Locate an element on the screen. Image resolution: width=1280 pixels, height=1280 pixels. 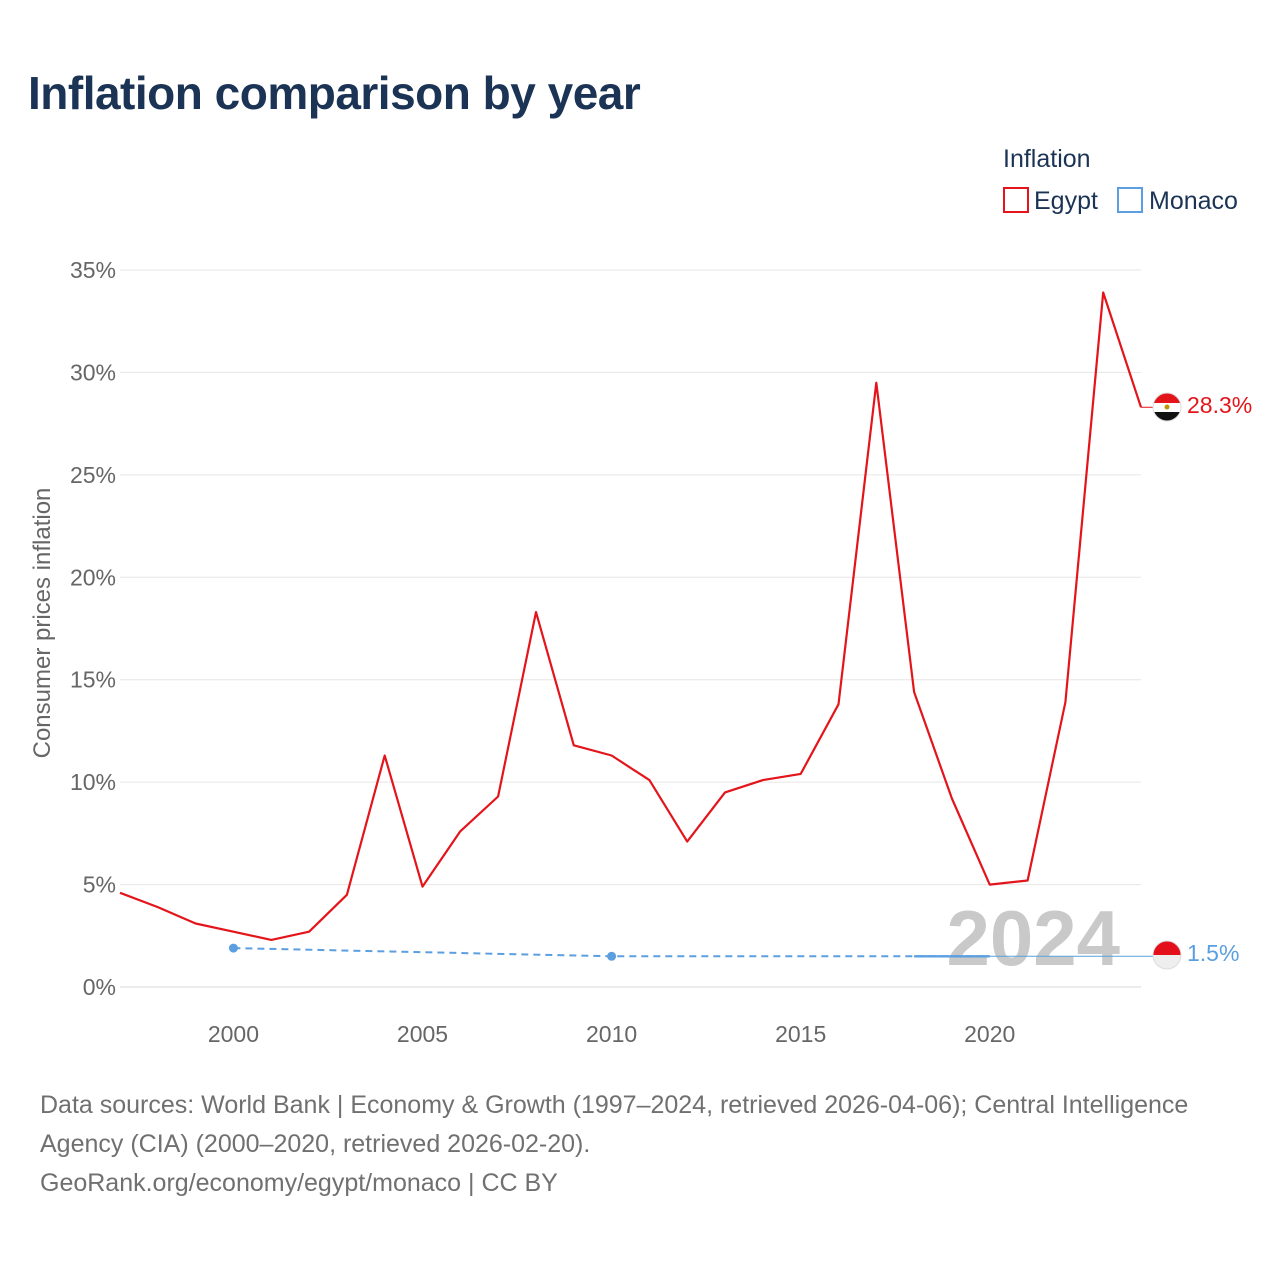
x-tick-label: 2005 is located at coordinates (422, 1034).